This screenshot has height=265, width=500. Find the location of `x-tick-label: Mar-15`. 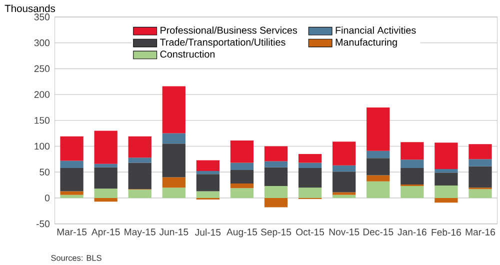

x-tick-label: Mar-15 is located at coordinates (72, 232).